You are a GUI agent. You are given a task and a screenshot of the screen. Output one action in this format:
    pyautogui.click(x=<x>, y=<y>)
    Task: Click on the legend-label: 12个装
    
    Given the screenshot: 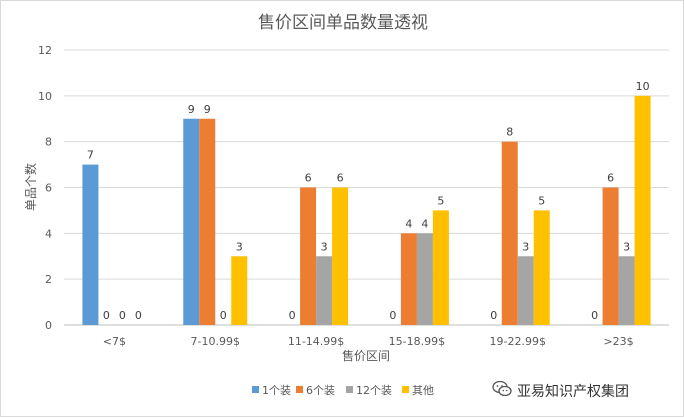 What is the action you would take?
    pyautogui.click(x=374, y=390)
    